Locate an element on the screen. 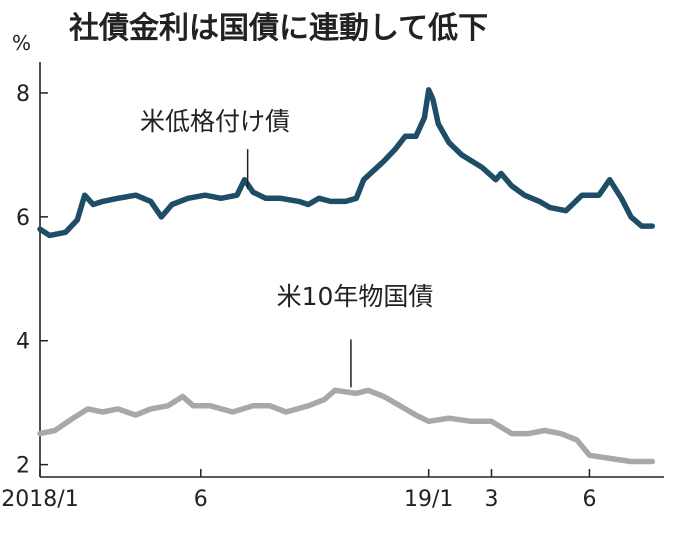 The image size is (680, 537). x-tick-label: 3 is located at coordinates (491, 499).